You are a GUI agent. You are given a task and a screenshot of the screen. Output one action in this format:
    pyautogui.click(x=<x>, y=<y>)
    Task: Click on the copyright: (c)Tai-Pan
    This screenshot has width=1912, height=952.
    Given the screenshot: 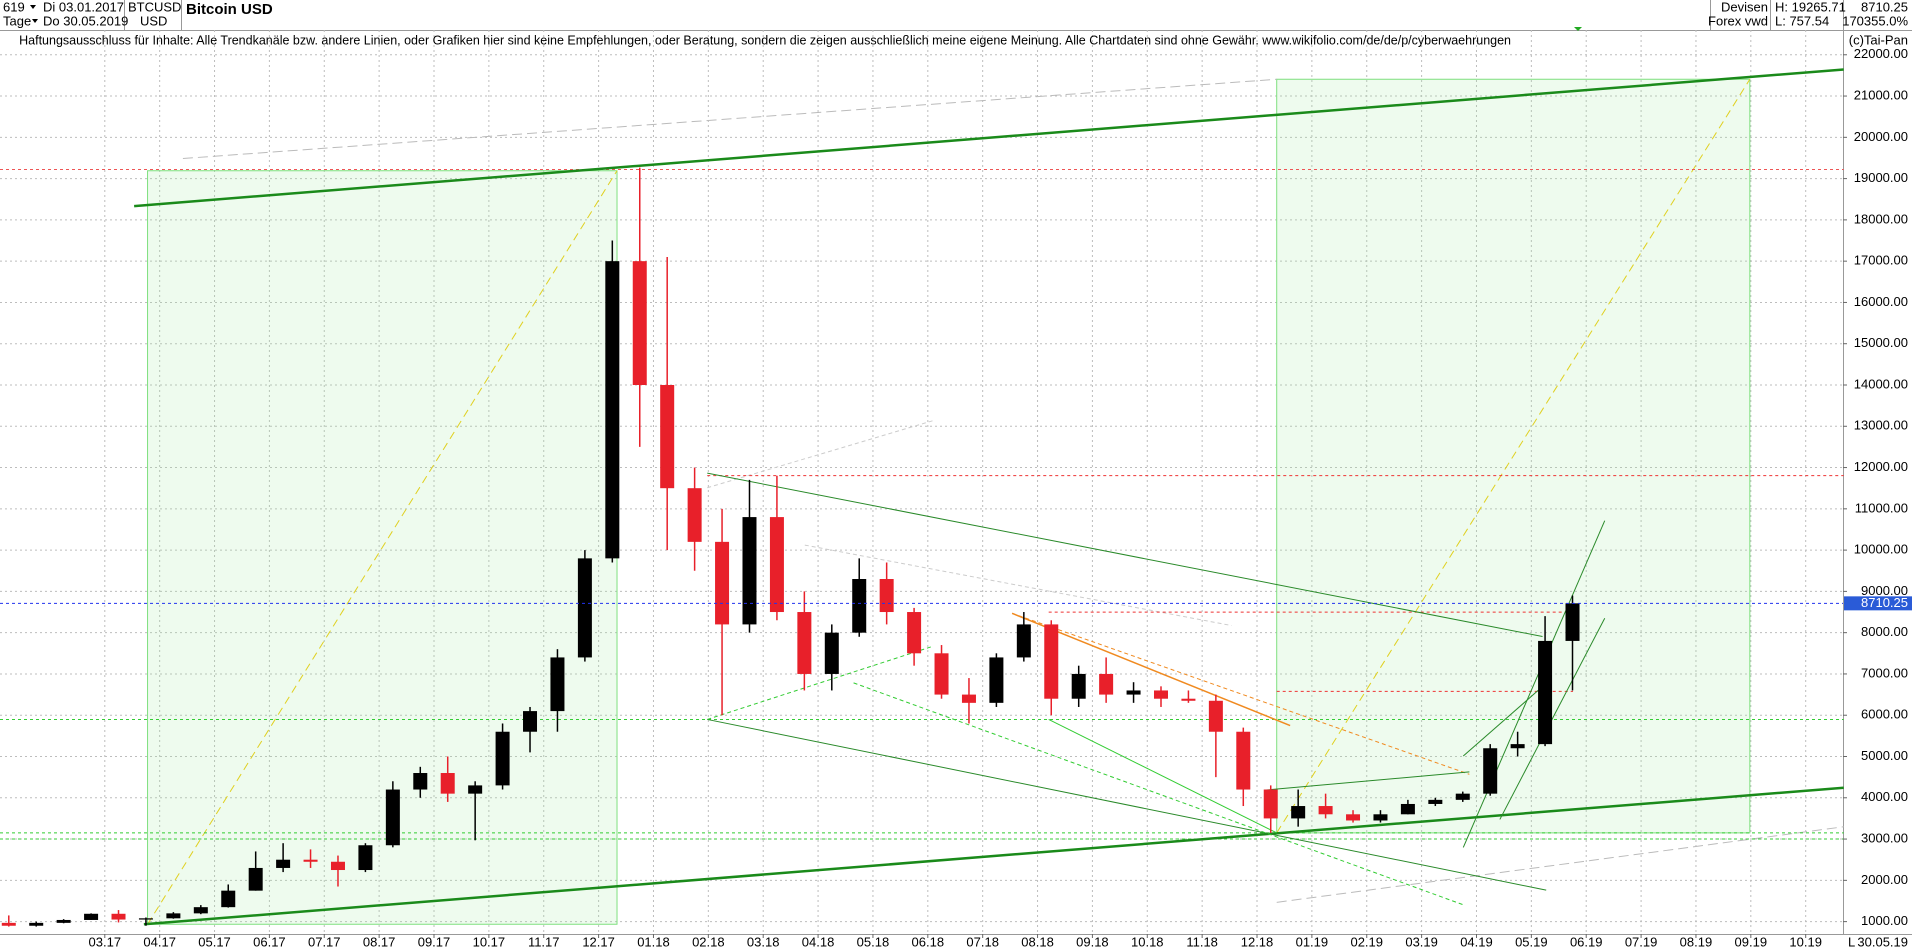 What is the action you would take?
    pyautogui.click(x=1878, y=39)
    